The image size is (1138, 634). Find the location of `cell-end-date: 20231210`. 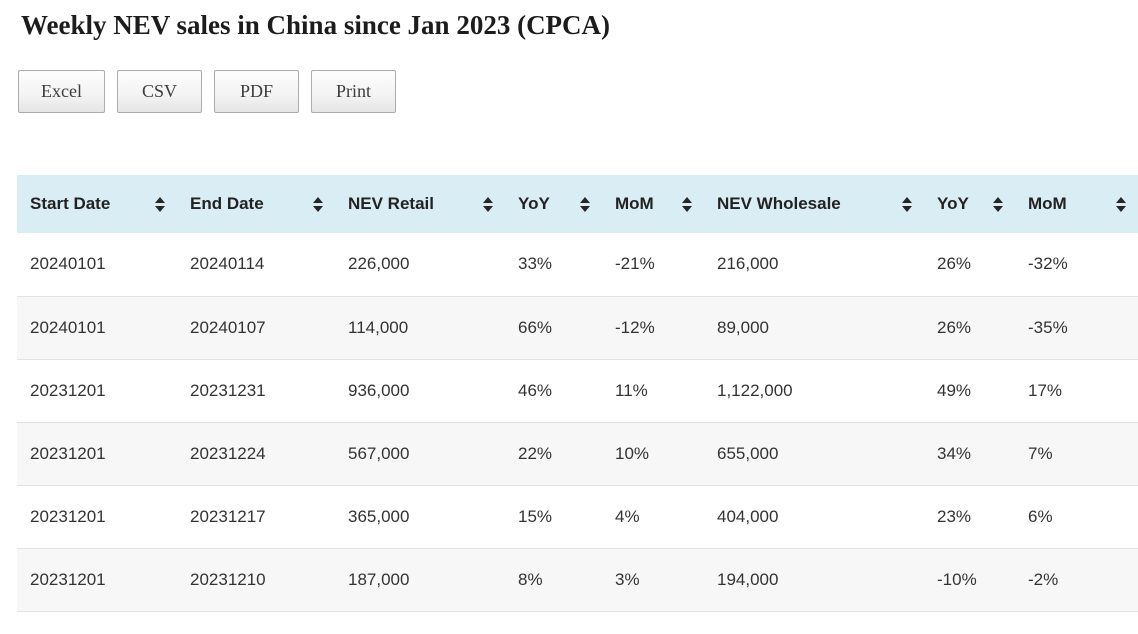

cell-end-date: 20231210 is located at coordinates (256, 580).